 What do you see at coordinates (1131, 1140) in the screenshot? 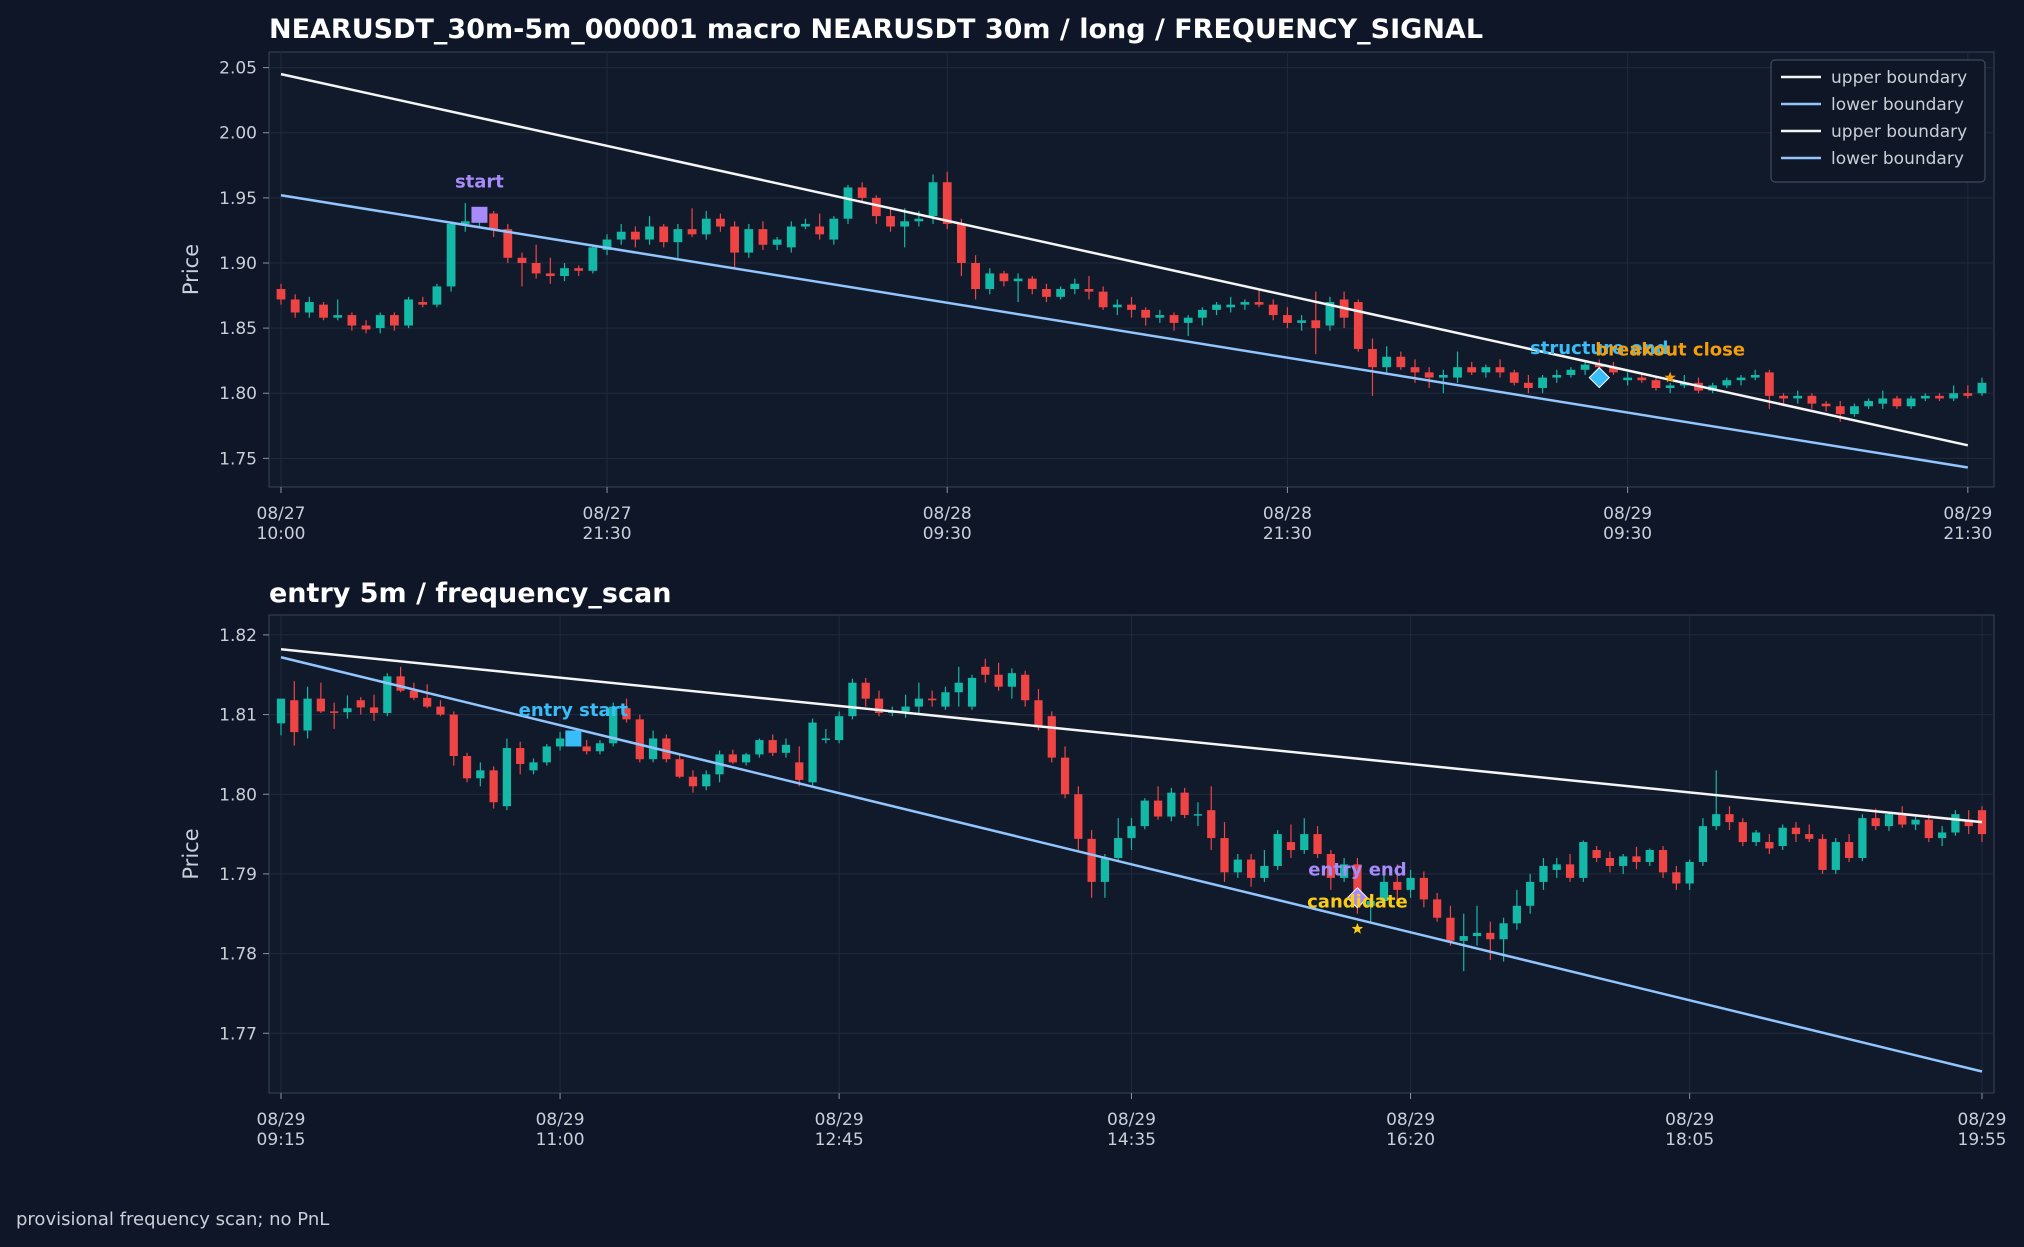
I see `x-tick-label-time: 14:35` at bounding box center [1131, 1140].